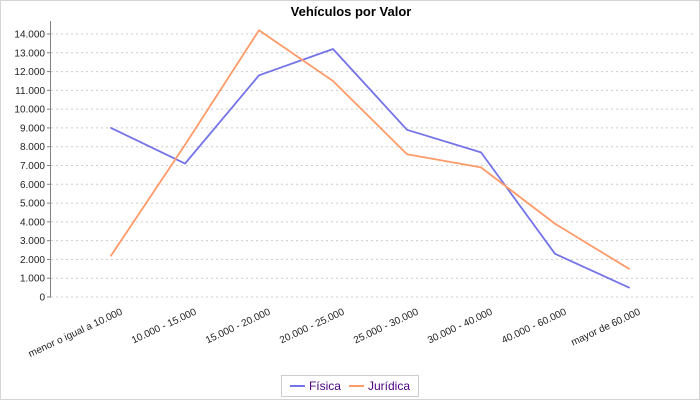 The width and height of the screenshot is (700, 400). I want to click on y-tick-label: 14.000, so click(29, 35).